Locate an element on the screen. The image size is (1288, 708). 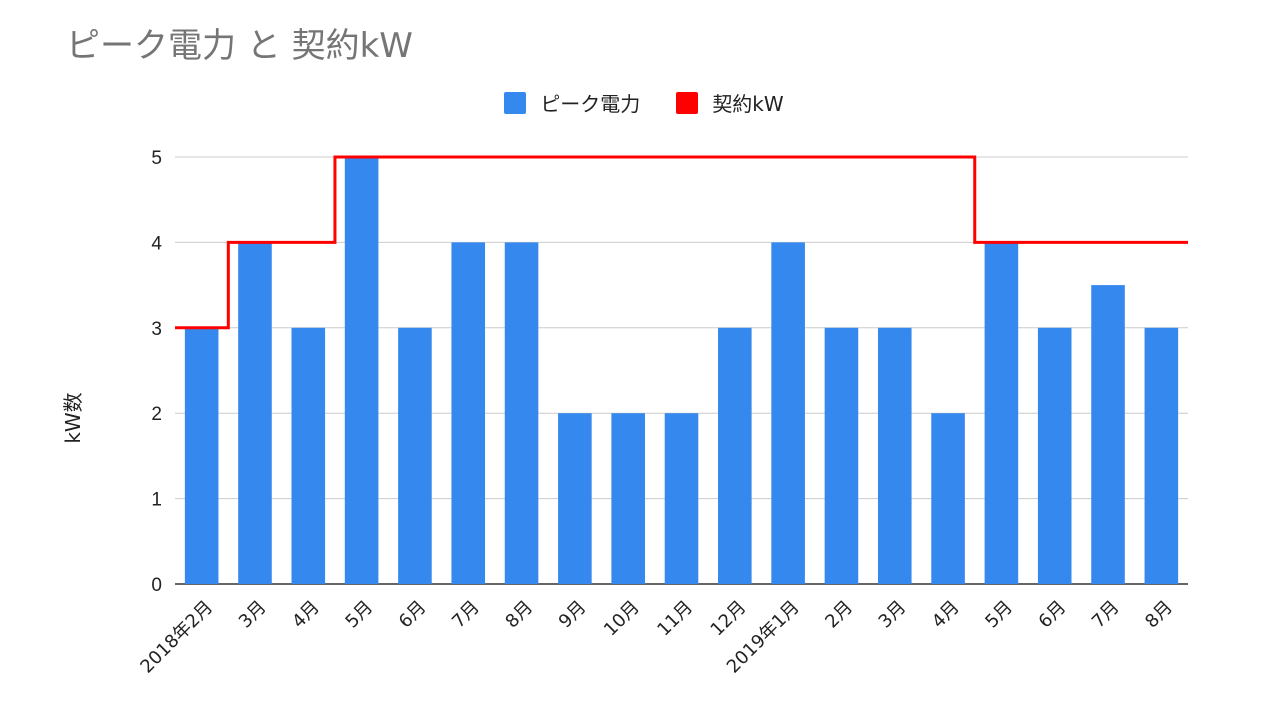
y-tick-label: 3 is located at coordinates (156, 329).